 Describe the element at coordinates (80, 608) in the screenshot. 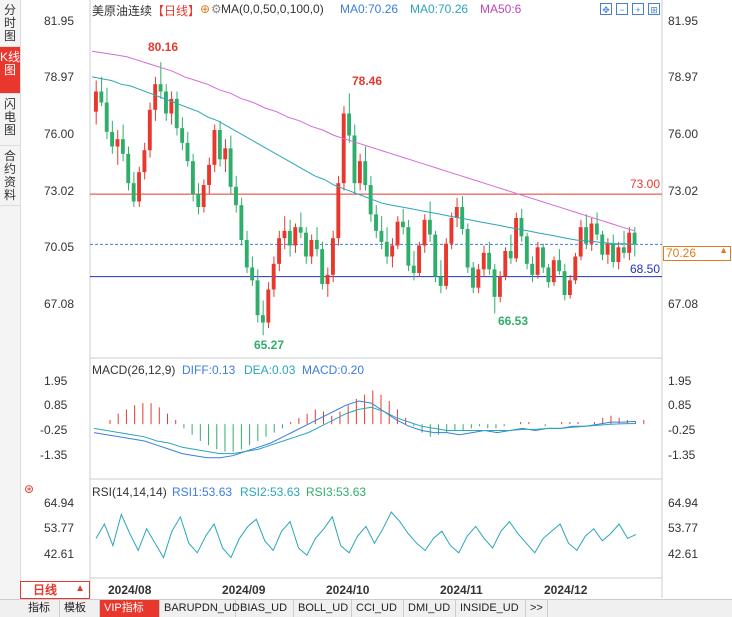

I see `tab-template: 模板` at that location.